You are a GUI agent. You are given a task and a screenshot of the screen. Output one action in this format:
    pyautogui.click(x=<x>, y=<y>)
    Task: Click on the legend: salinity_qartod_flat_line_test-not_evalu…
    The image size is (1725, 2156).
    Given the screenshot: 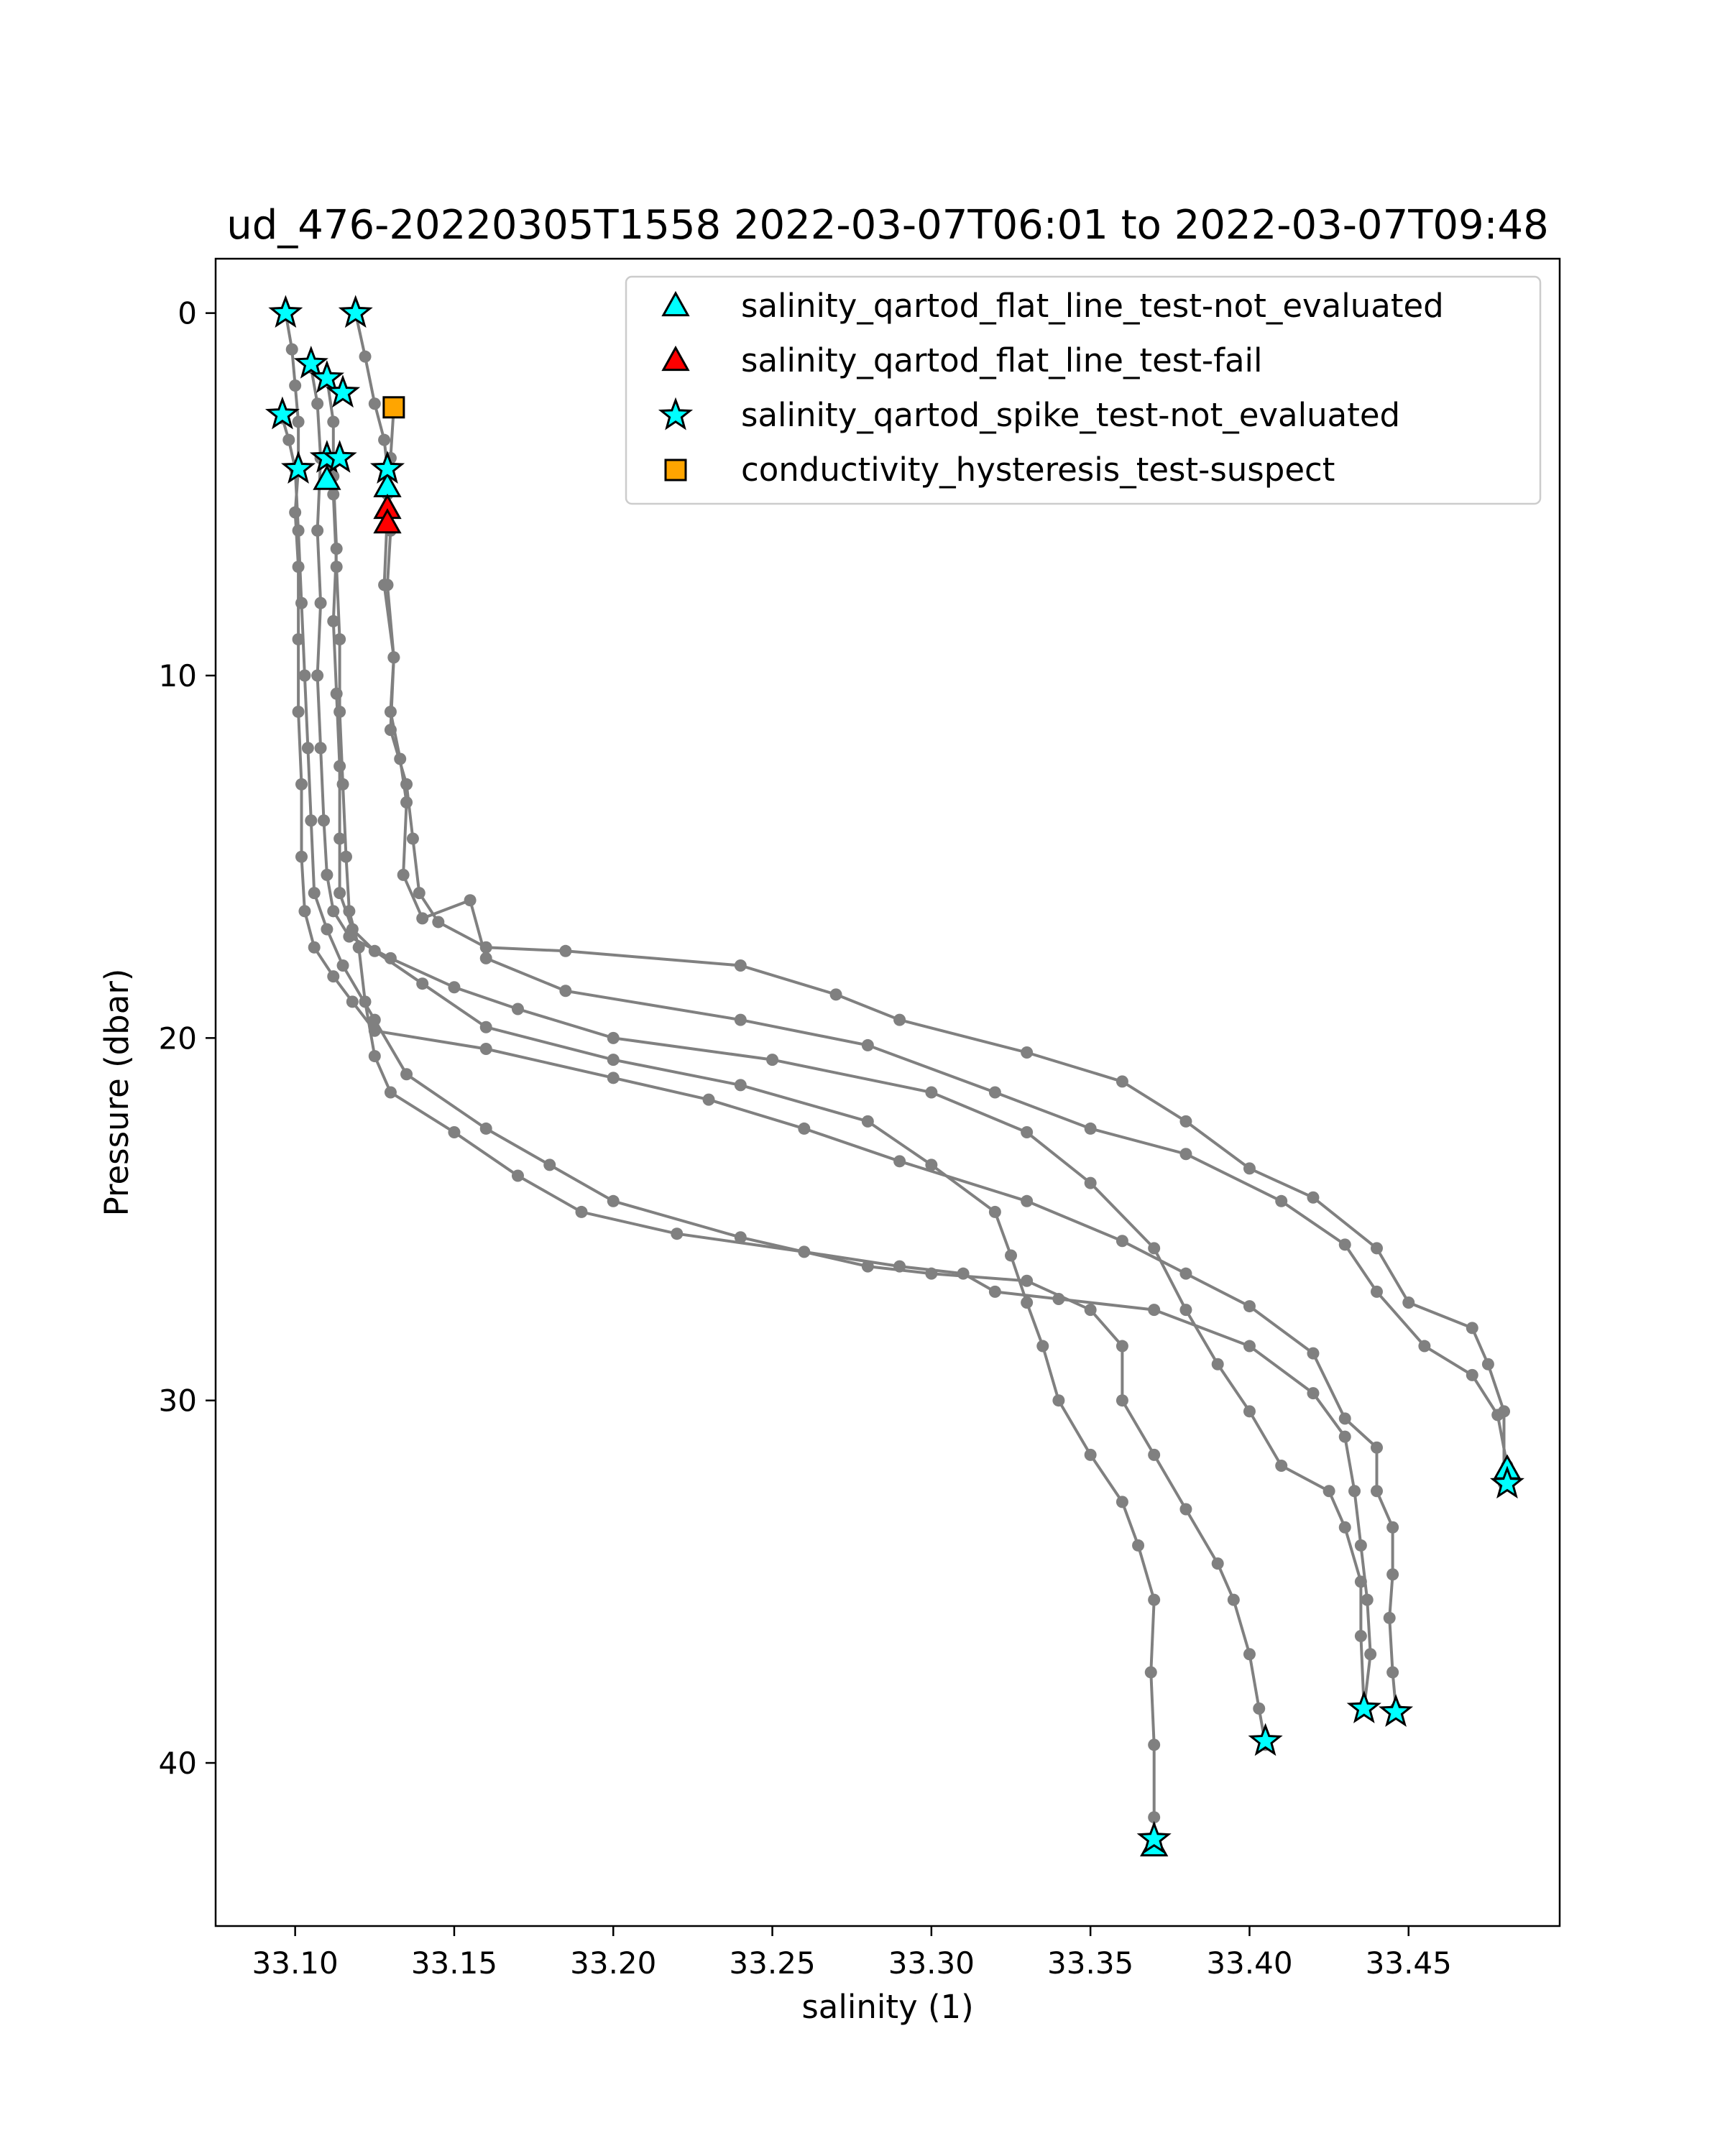 What is the action you would take?
    pyautogui.click(x=1083, y=390)
    